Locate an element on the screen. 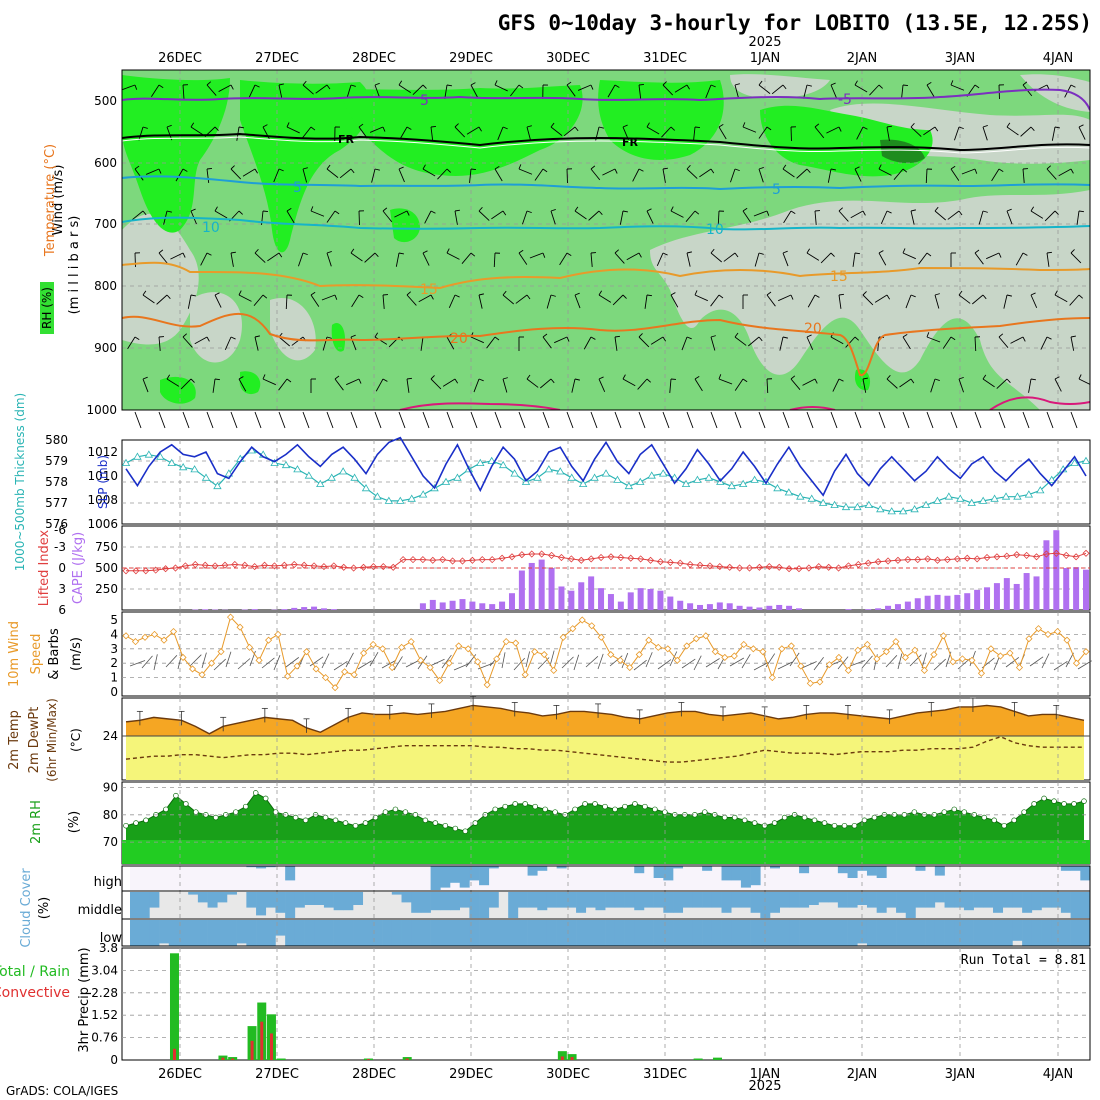 Image resolution: width=1100 pixels, height=1100 pixels. temp2m-label-3: (6hr Min/Max) is located at coordinates (52, 740).